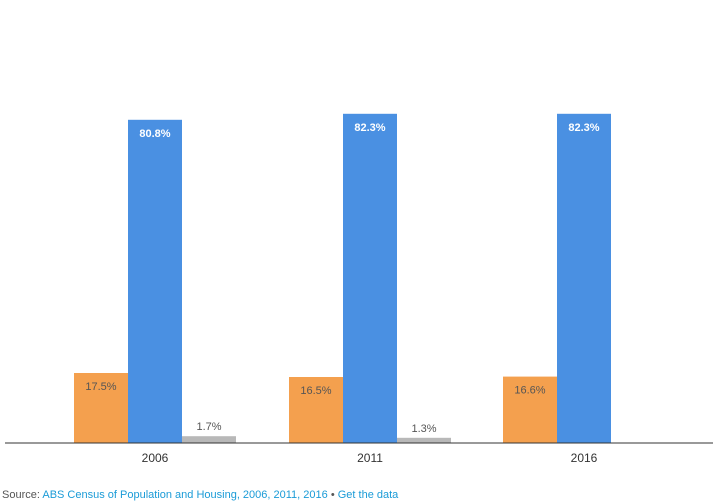 Image resolution: width=713 pixels, height=501 pixels. I want to click on data-label-2006-series-3: 1.7%, so click(208, 427).